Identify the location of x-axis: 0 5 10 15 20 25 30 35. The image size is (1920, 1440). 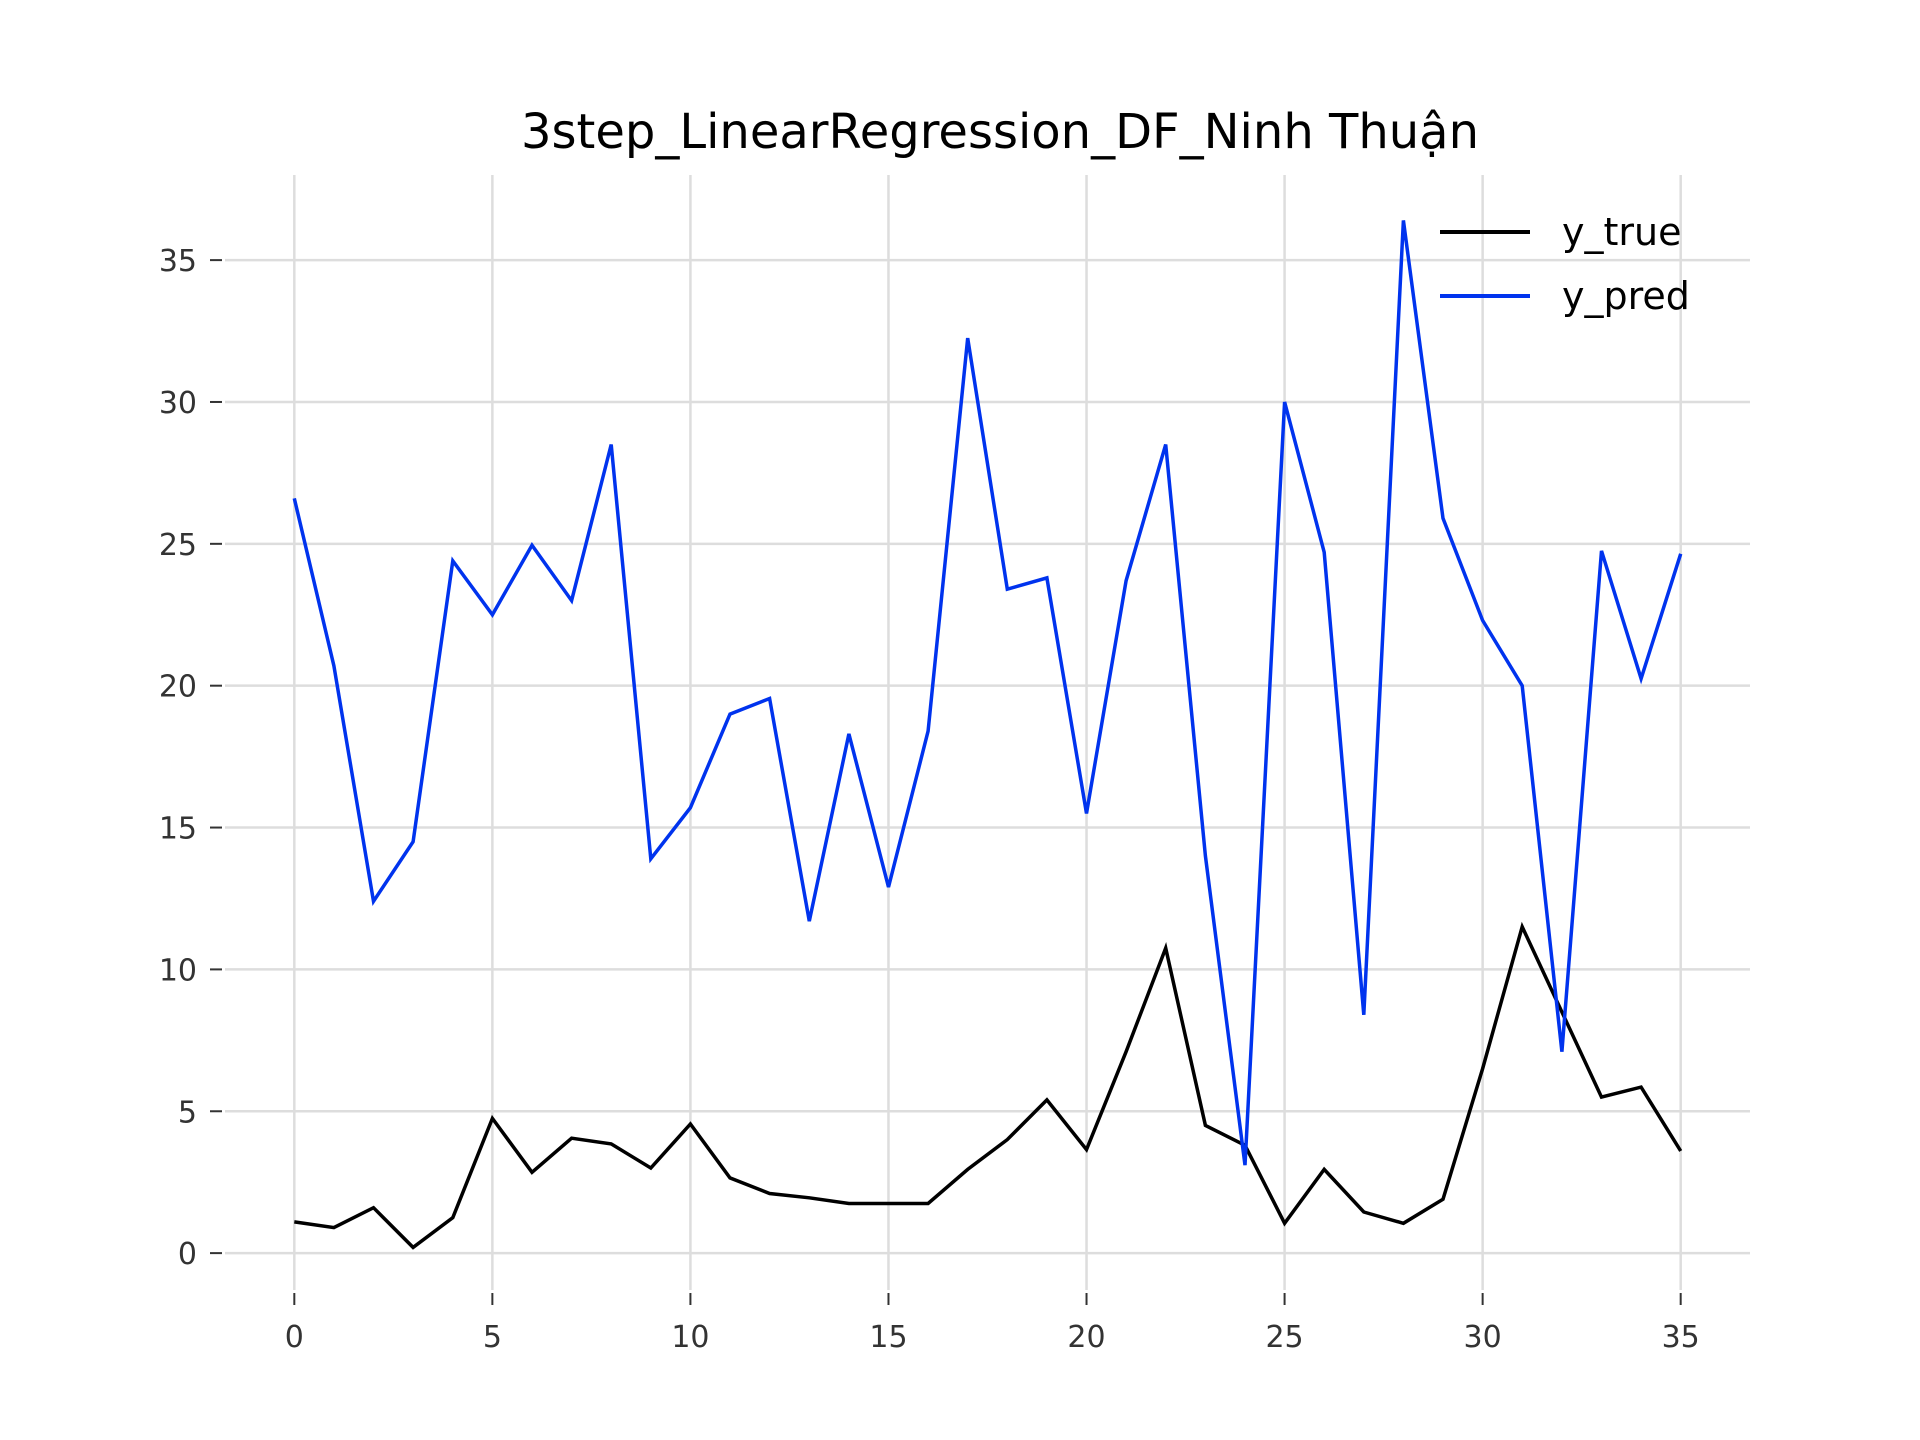
(992, 1324).